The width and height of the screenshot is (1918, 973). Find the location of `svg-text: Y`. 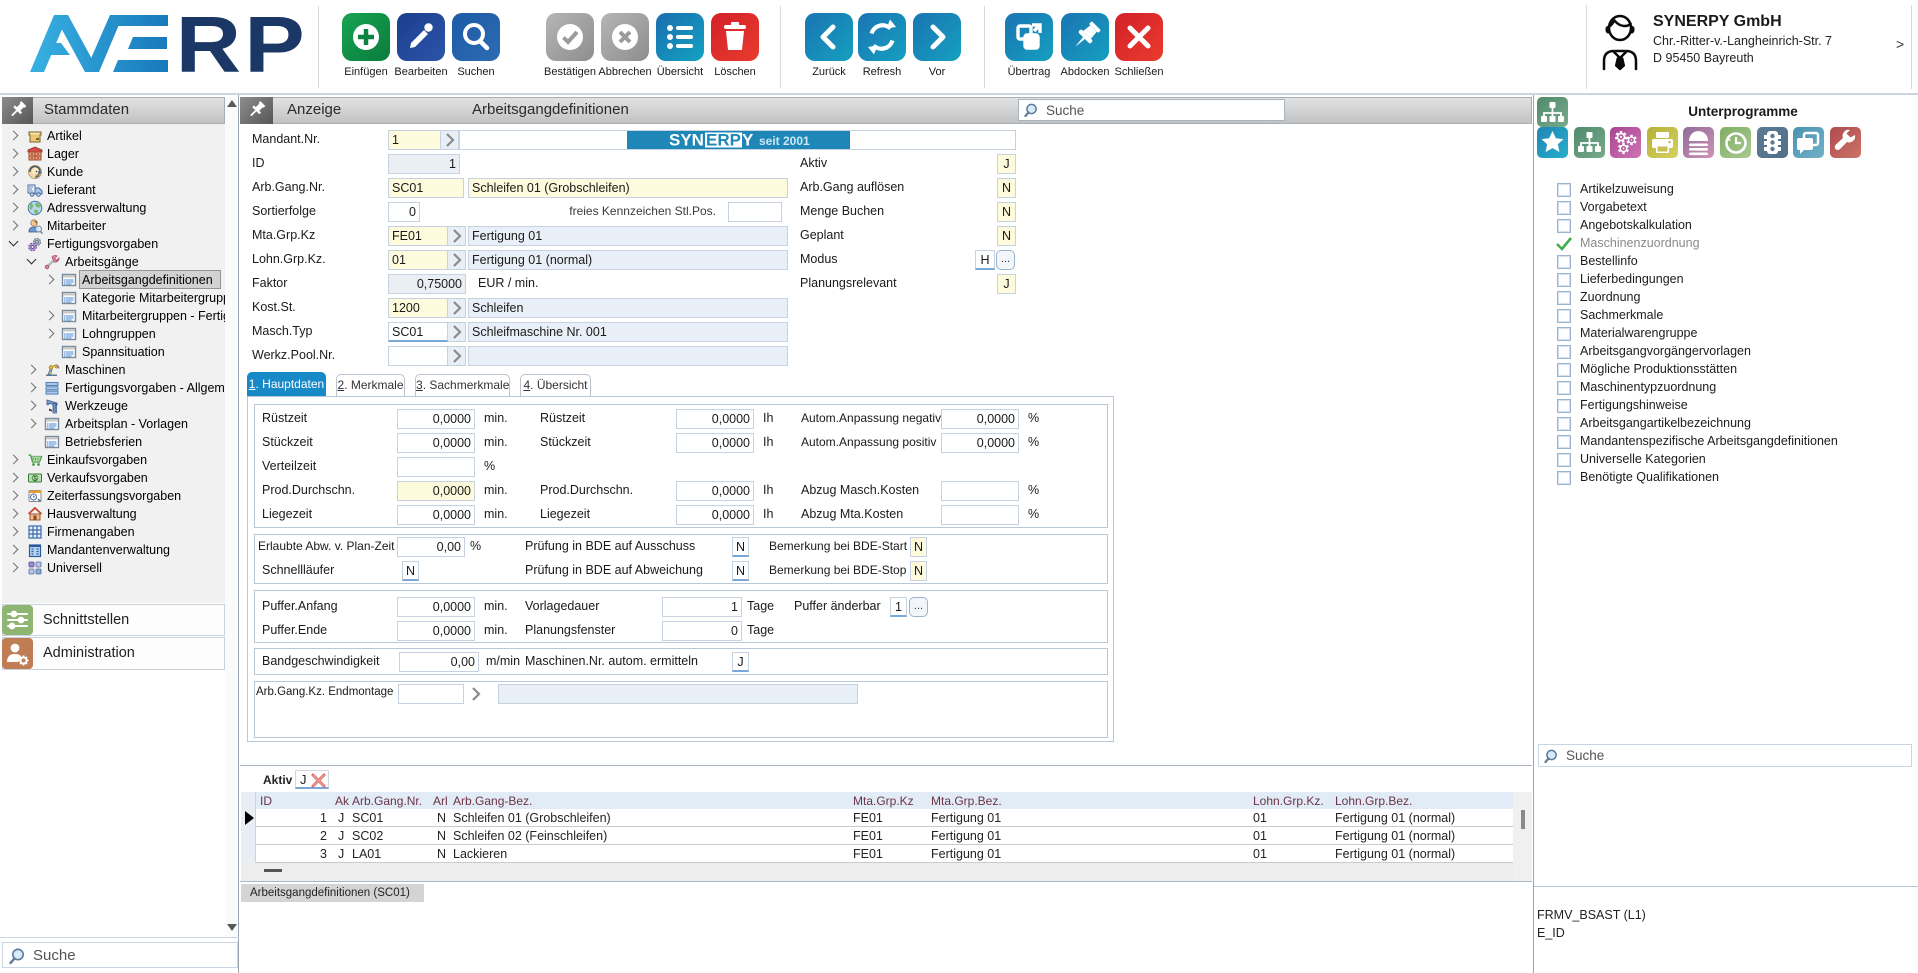

svg-text: Y is located at coordinates (748, 140).